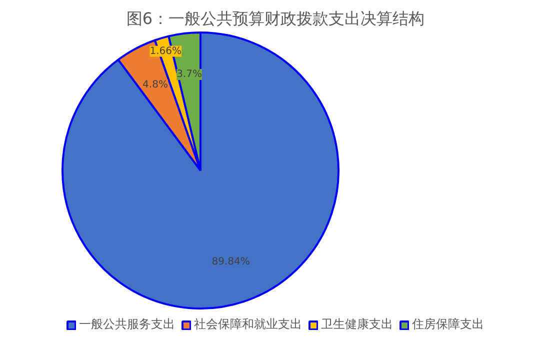  Describe the element at coordinates (248, 324) in the screenshot. I see `legend-label: 社会保障和就业支出` at that location.